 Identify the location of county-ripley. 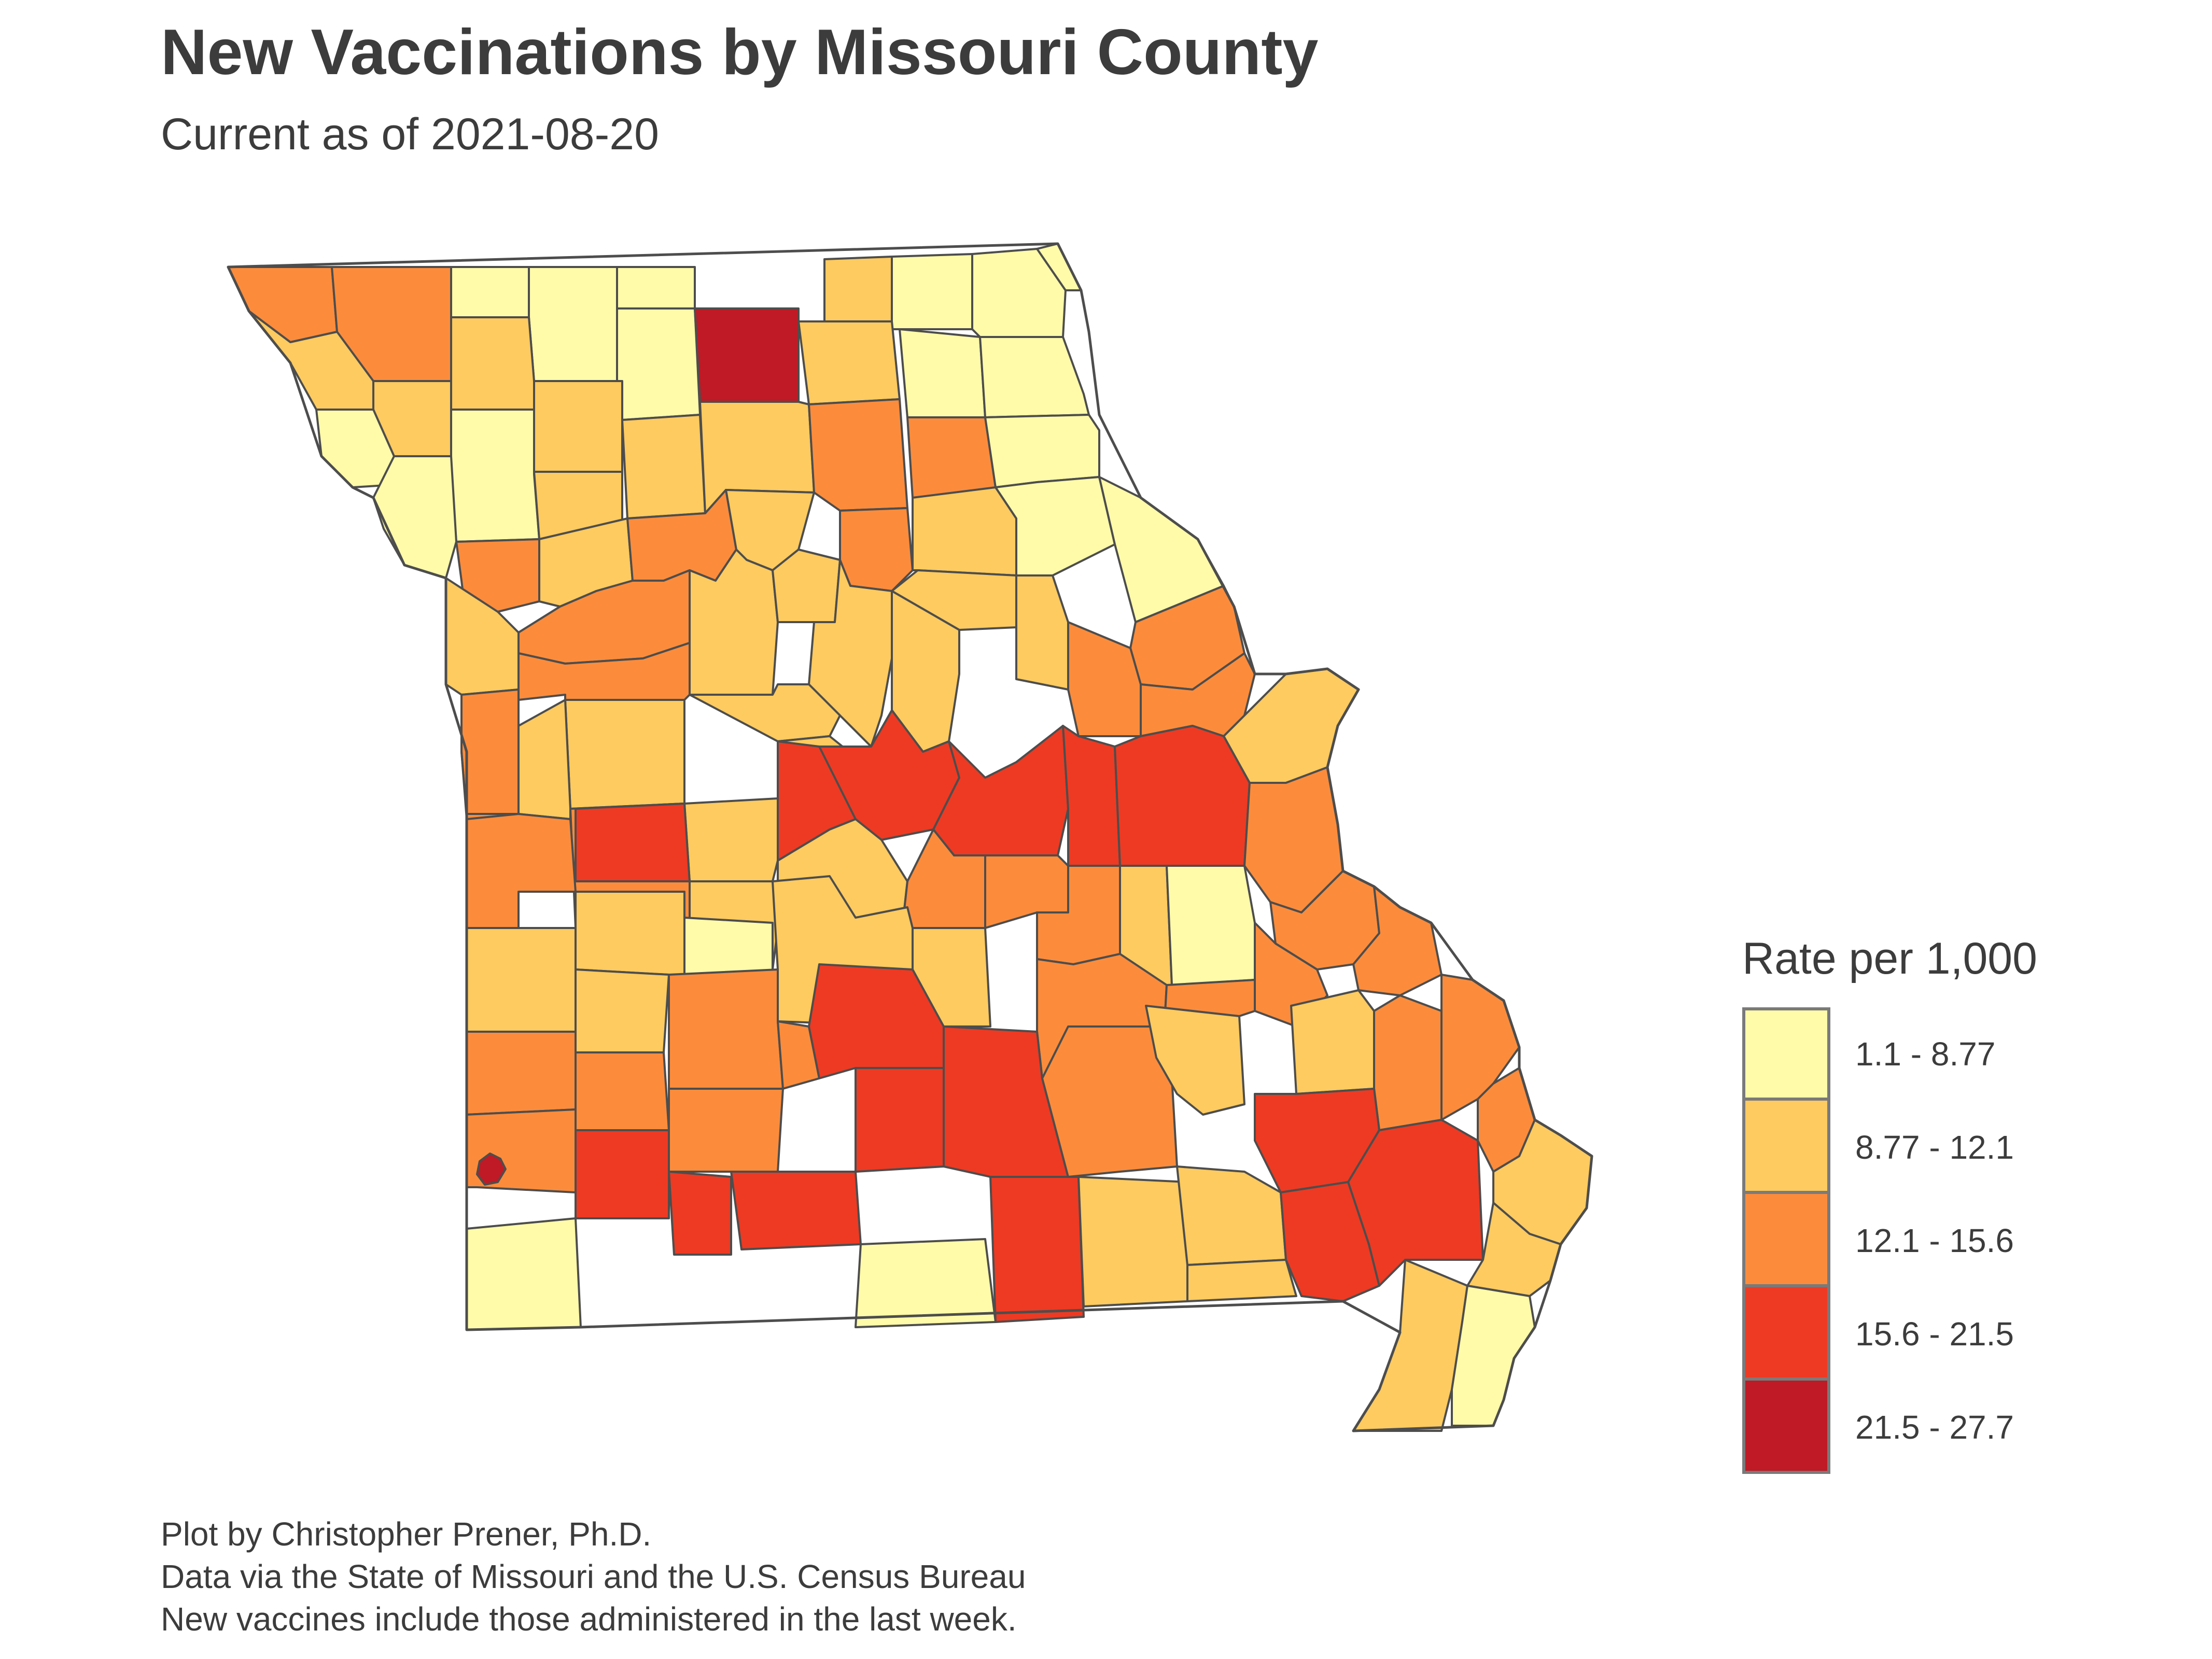
(1241, 1281).